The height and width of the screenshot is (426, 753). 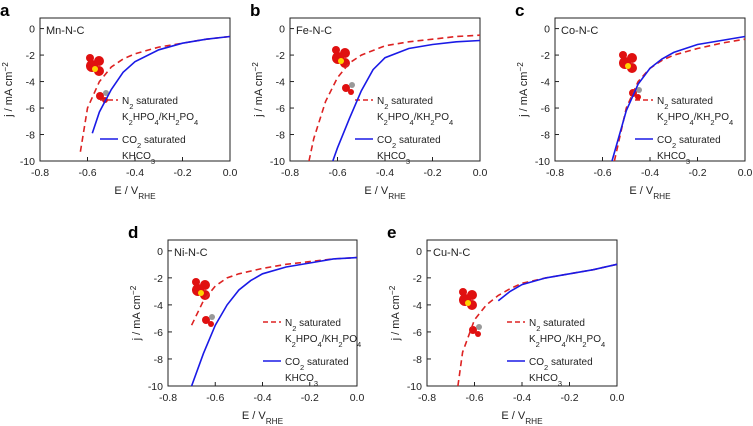 I want to click on legend-label-part: CO, so click(x=664, y=140).